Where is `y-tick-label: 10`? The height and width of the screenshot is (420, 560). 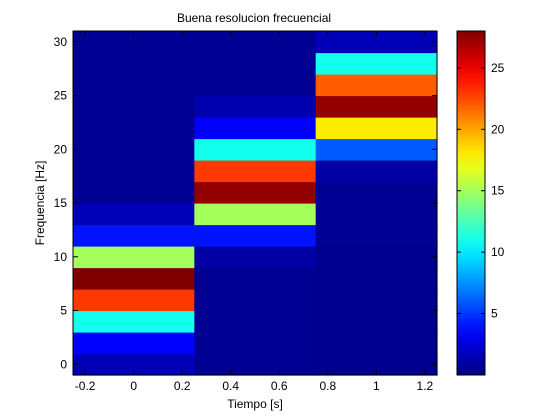 y-tick-label: 10 is located at coordinates (61, 257).